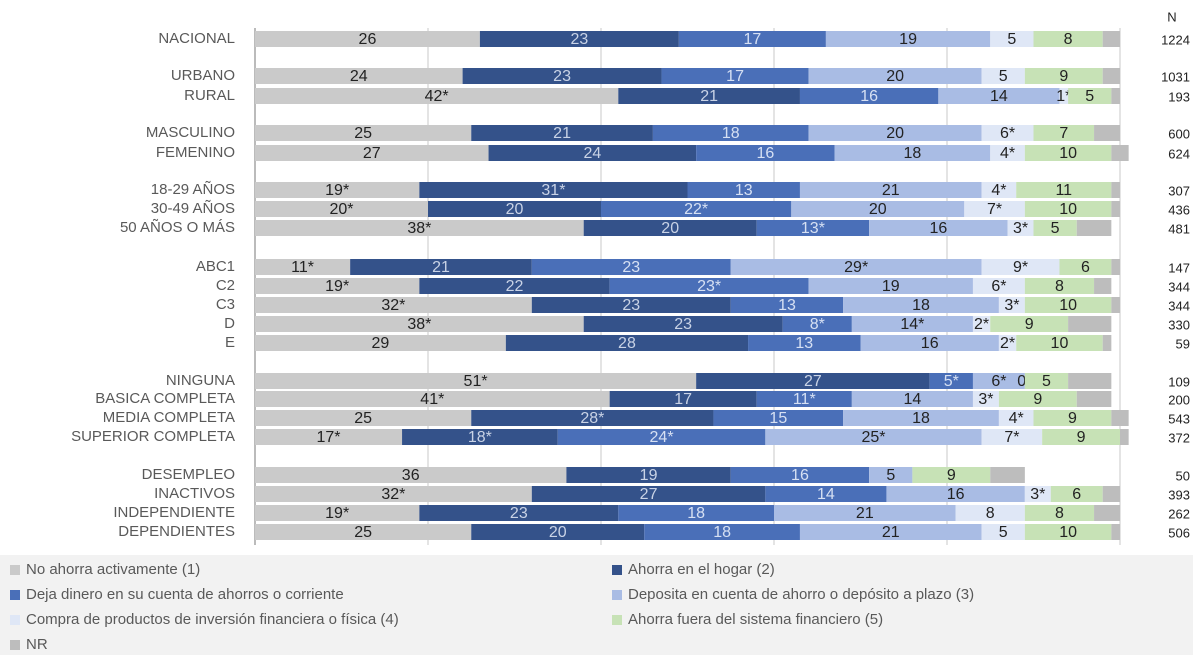  I want to click on category-label: FEMENINO, so click(195, 152).